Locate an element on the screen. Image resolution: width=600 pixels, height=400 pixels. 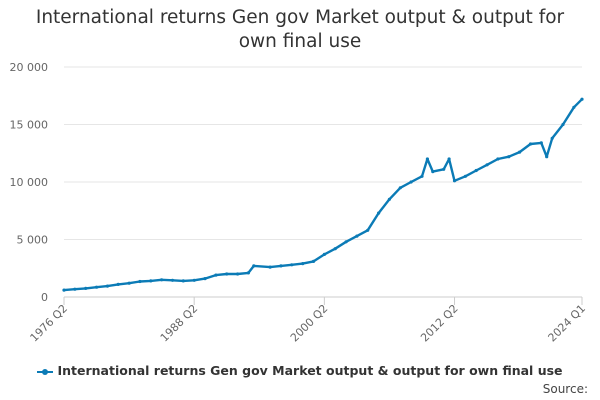
y-tick-label: 10 000 is located at coordinates (29, 182).